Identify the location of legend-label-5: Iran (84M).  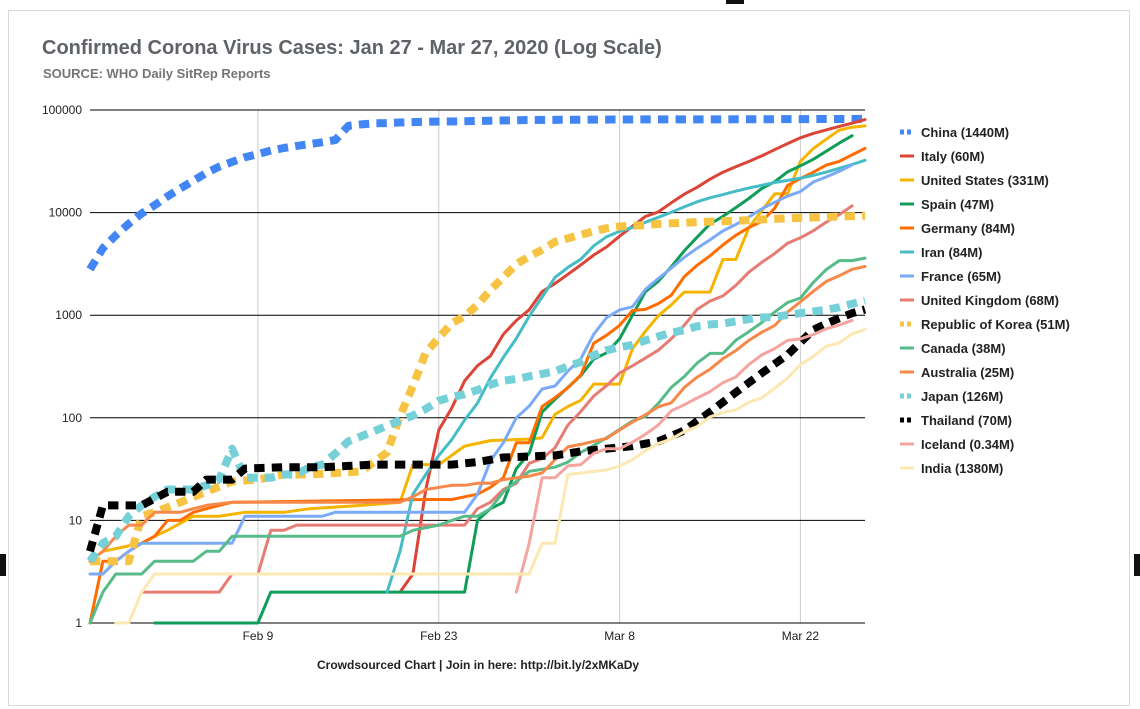
(951, 252).